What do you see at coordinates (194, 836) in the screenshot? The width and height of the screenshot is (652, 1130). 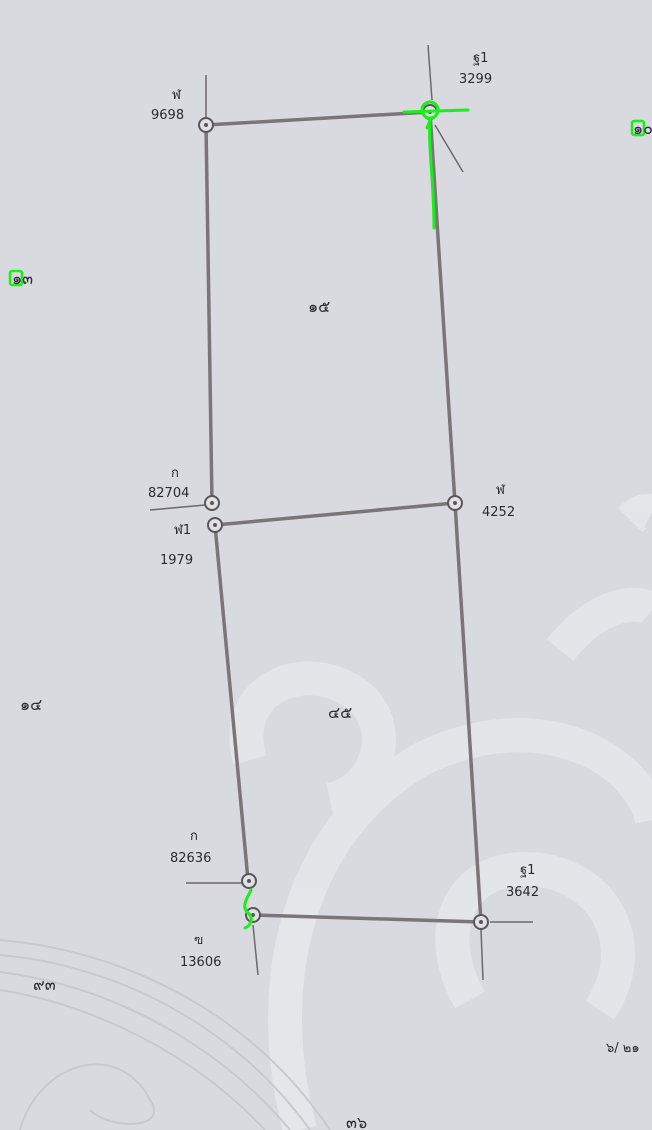 I see `label-sw-upper-letter: ก` at bounding box center [194, 836].